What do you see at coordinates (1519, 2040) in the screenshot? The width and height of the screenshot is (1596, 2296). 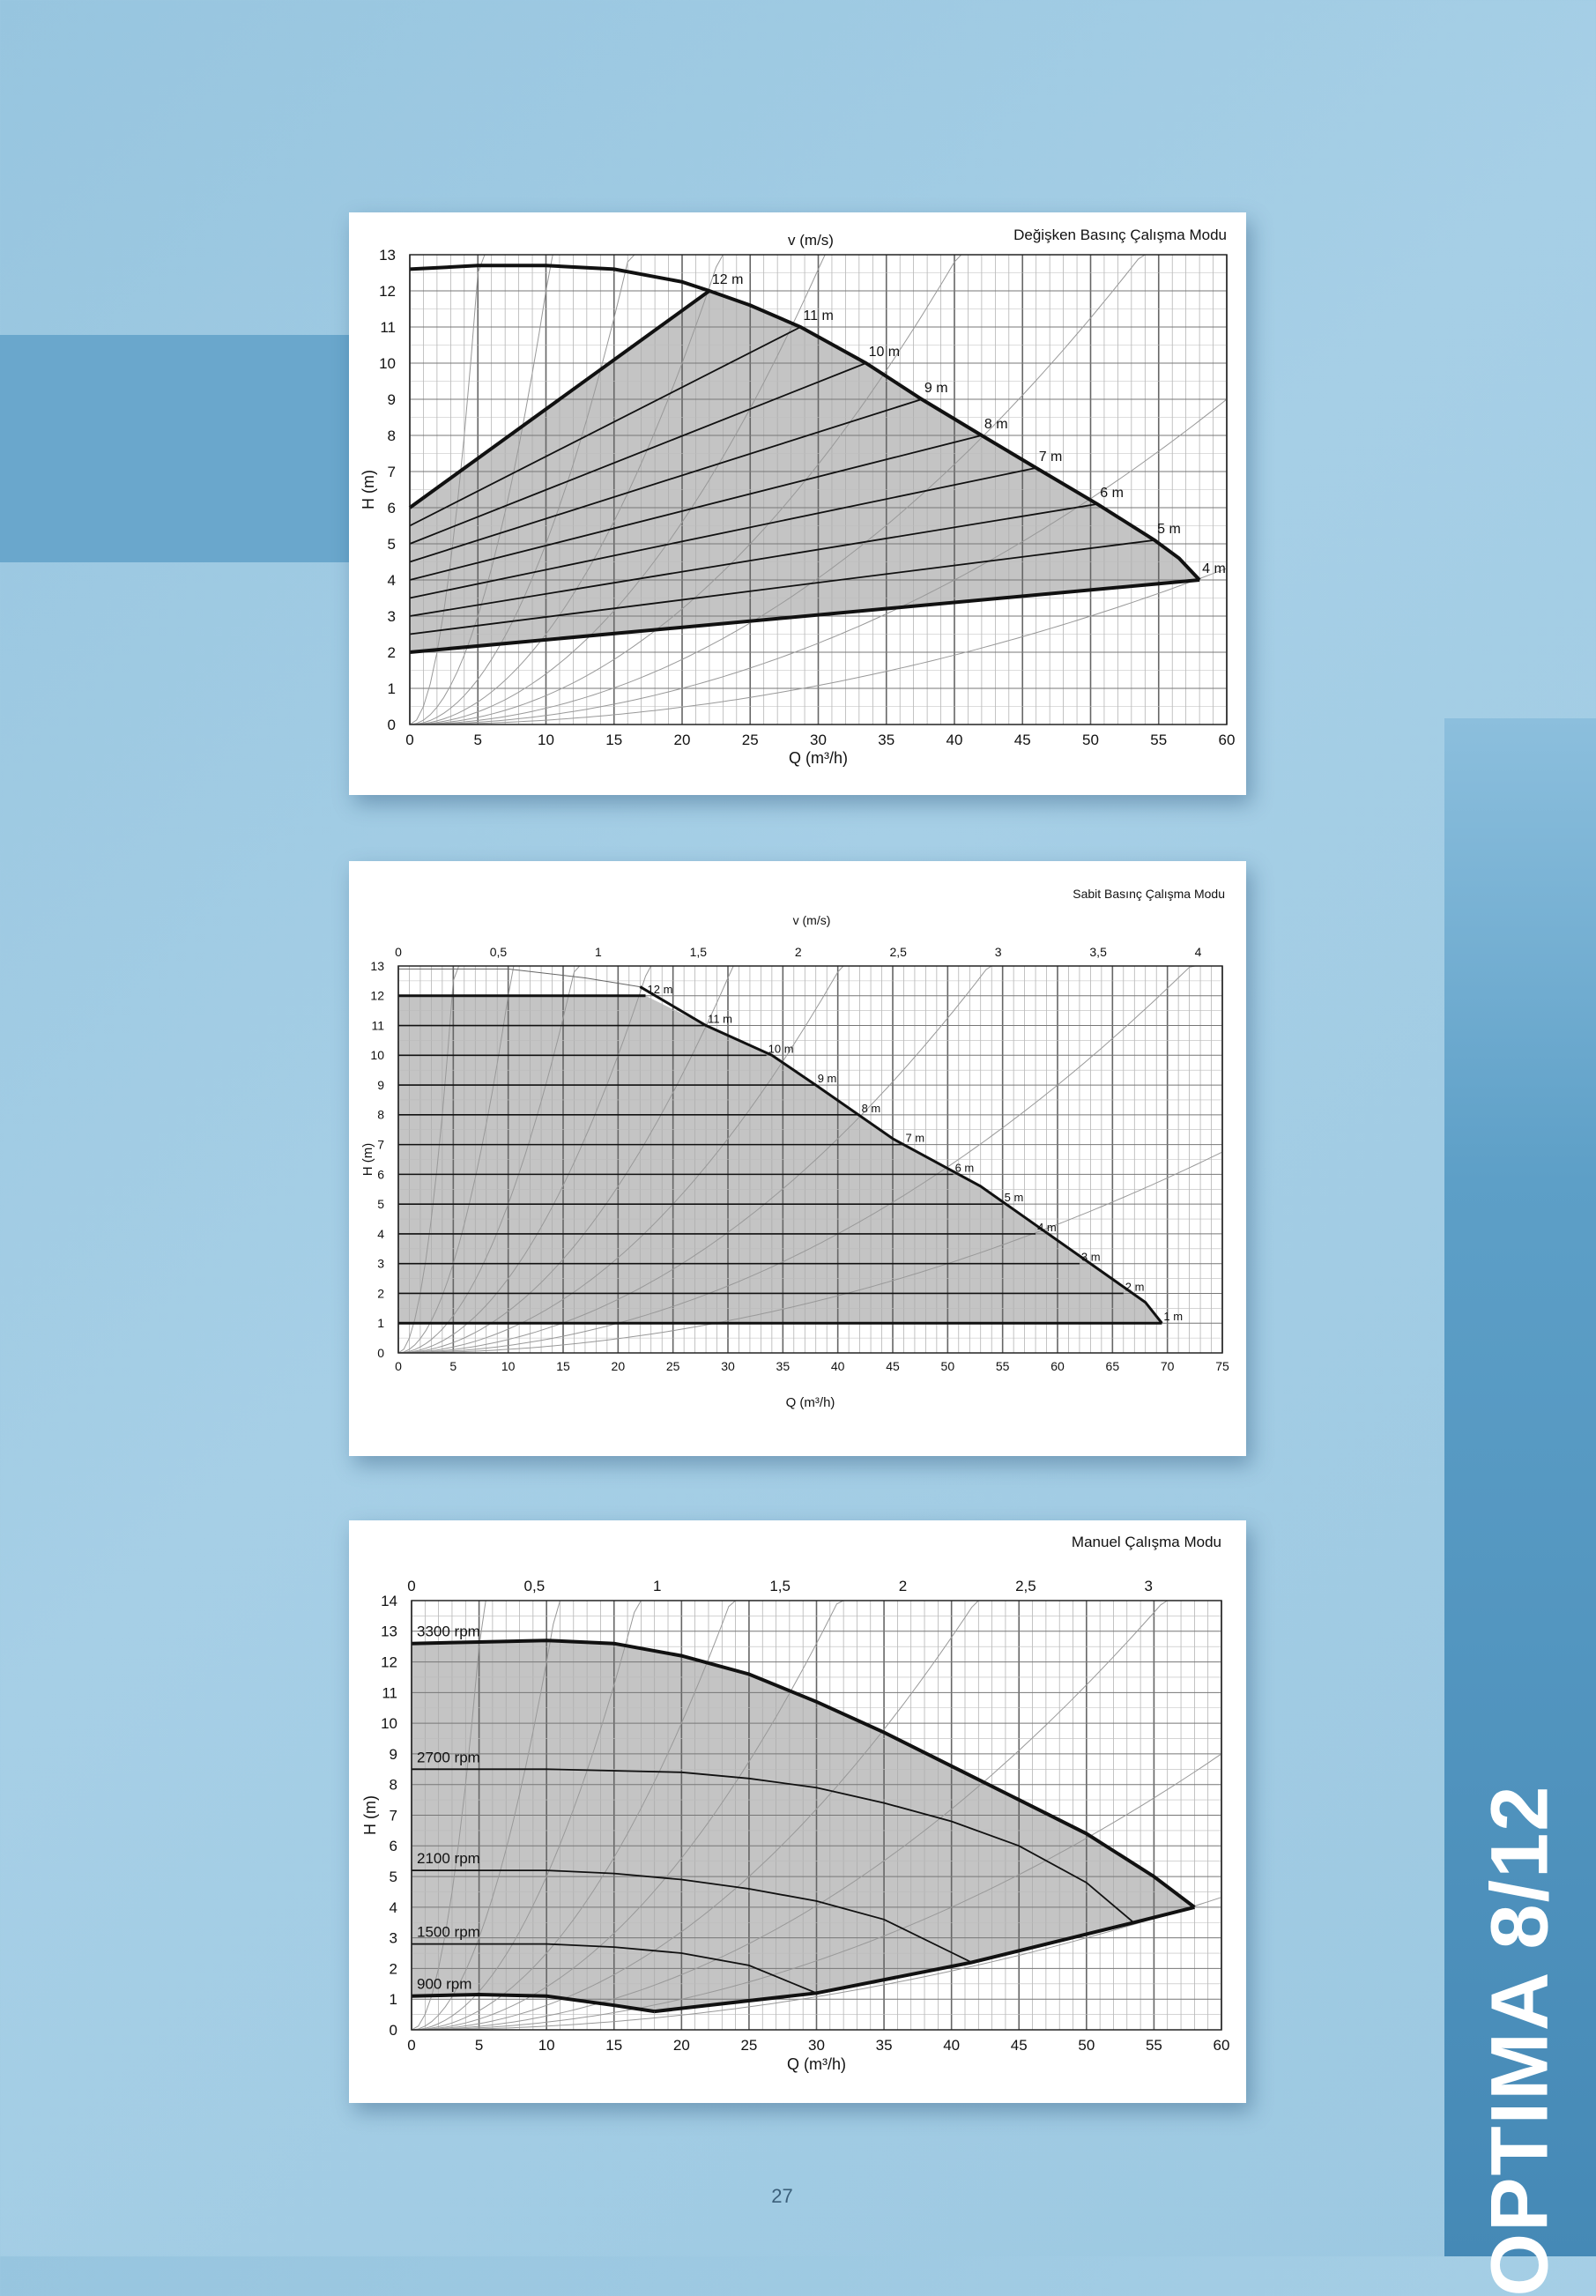 I see `brand-title: OPTIMA 8/12` at bounding box center [1519, 2040].